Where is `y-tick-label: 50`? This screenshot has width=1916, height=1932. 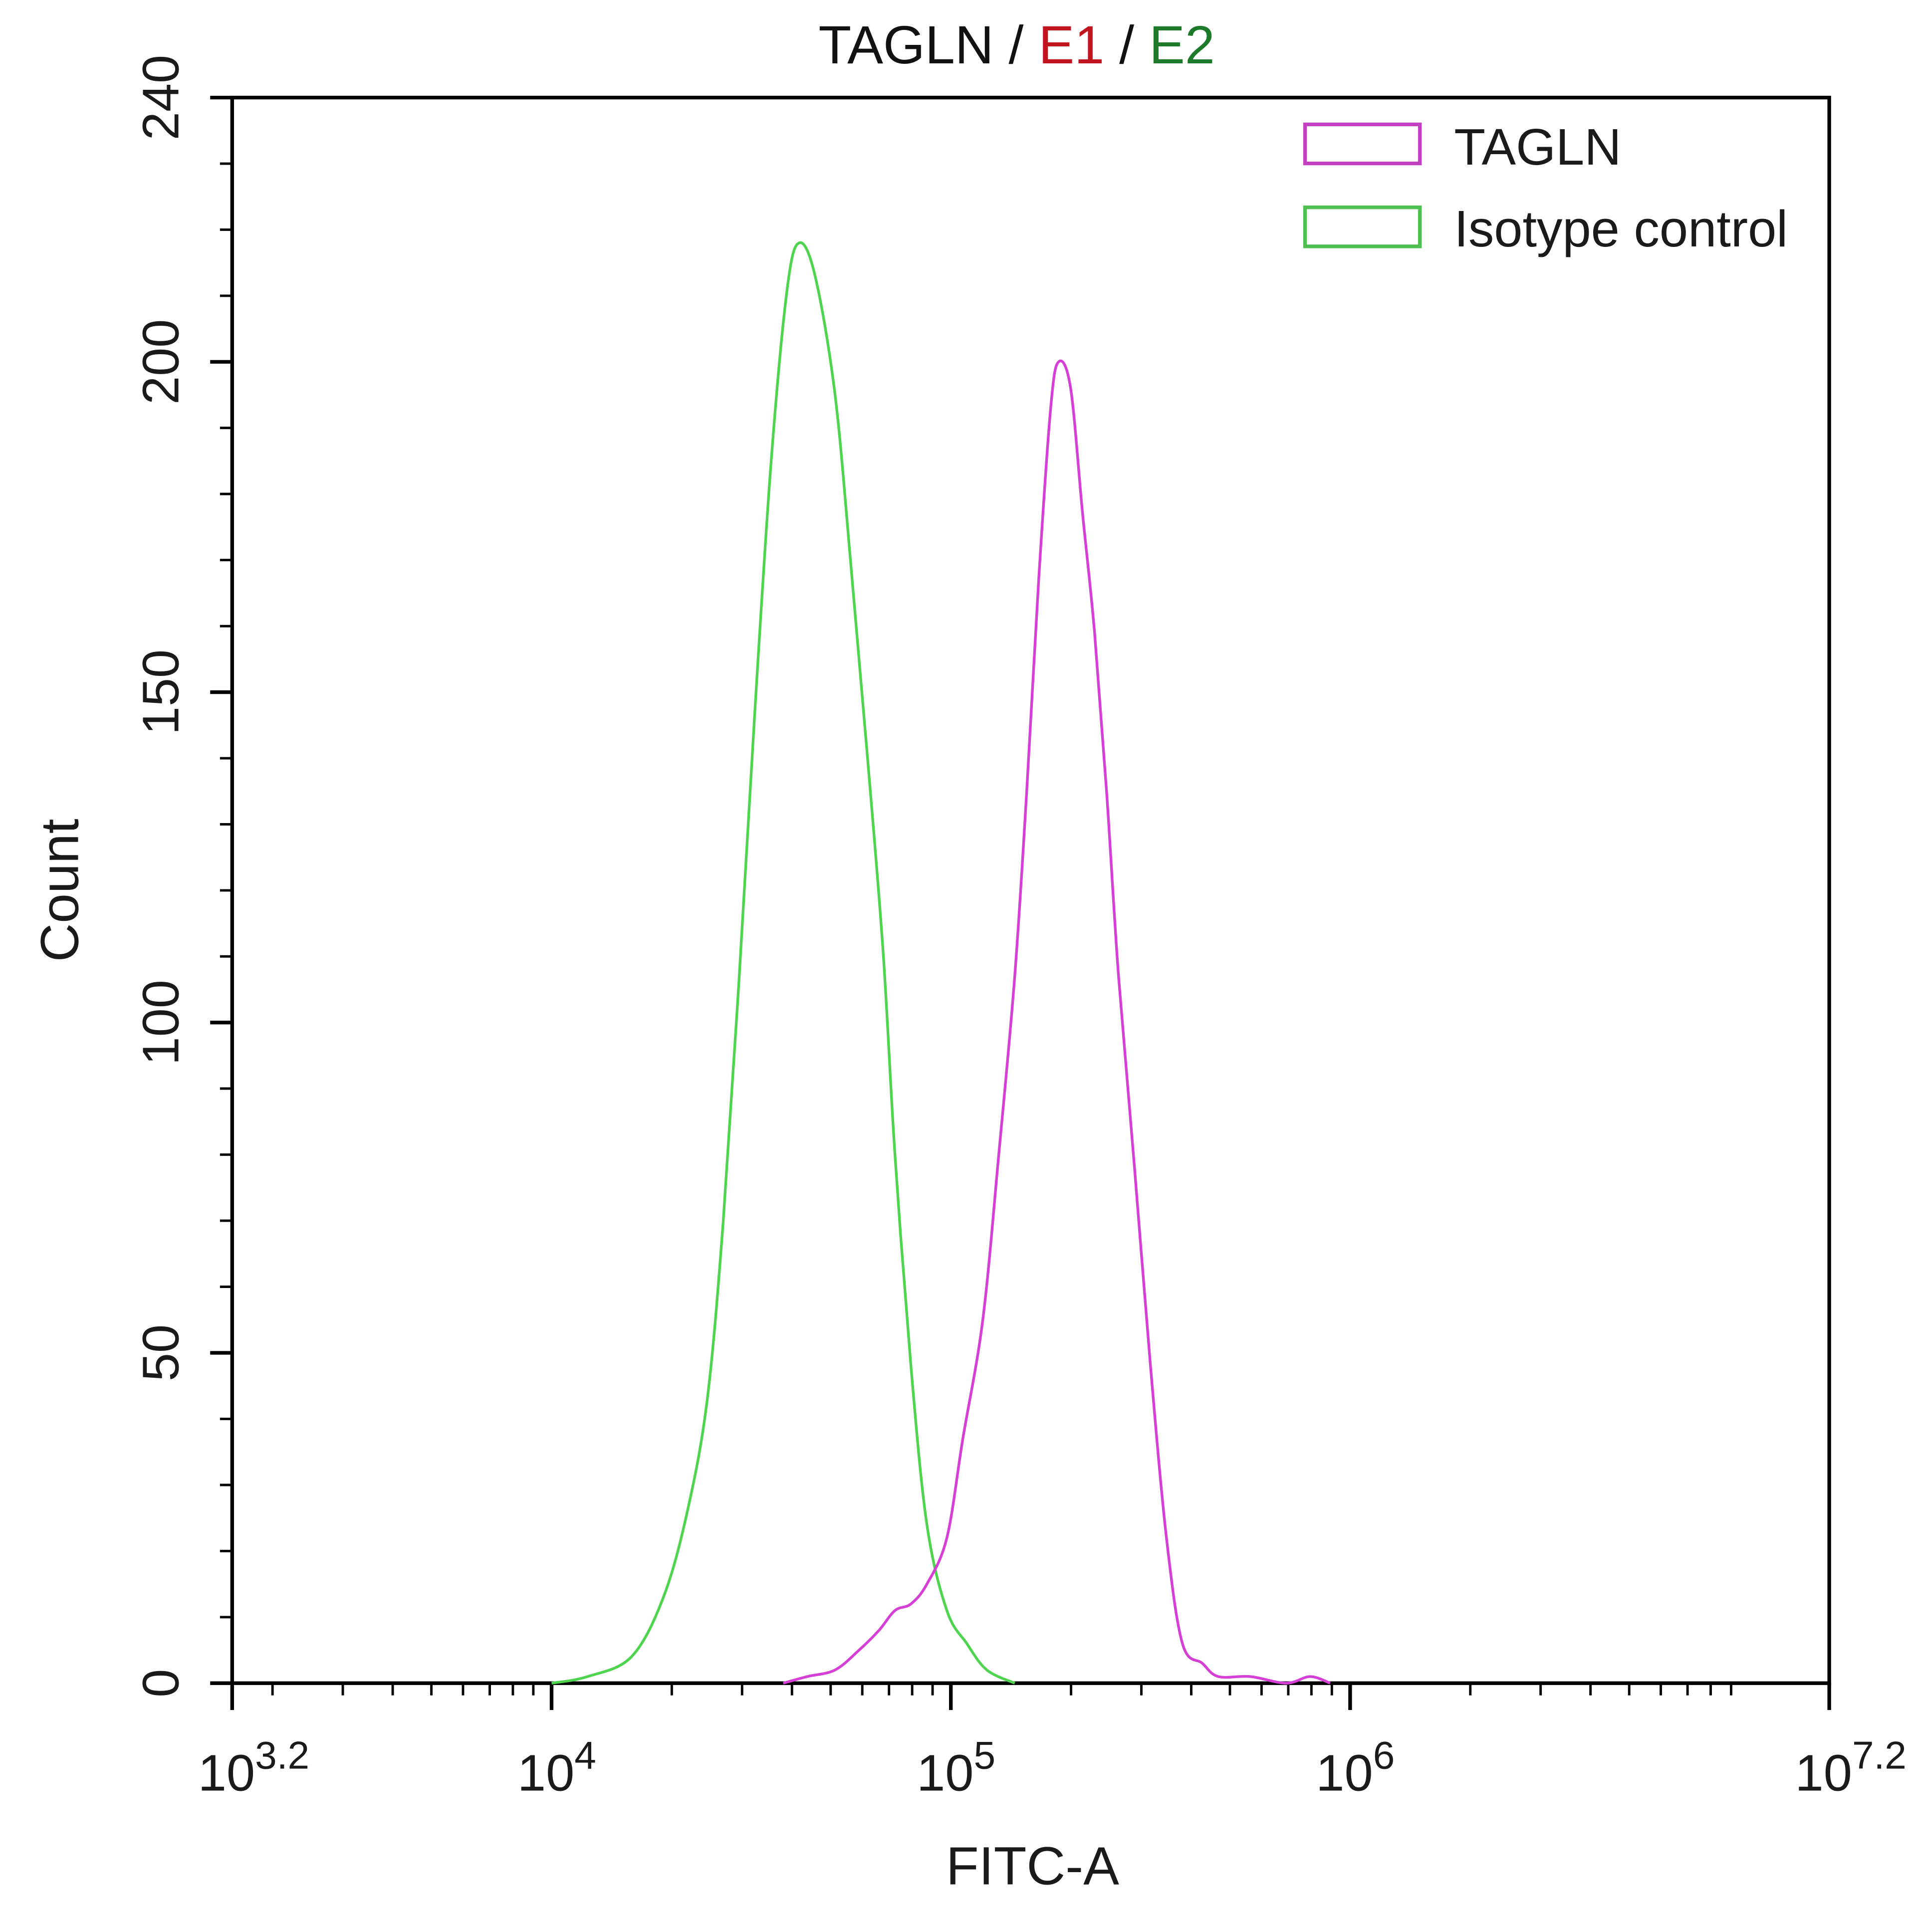
y-tick-label: 50 is located at coordinates (160, 1352).